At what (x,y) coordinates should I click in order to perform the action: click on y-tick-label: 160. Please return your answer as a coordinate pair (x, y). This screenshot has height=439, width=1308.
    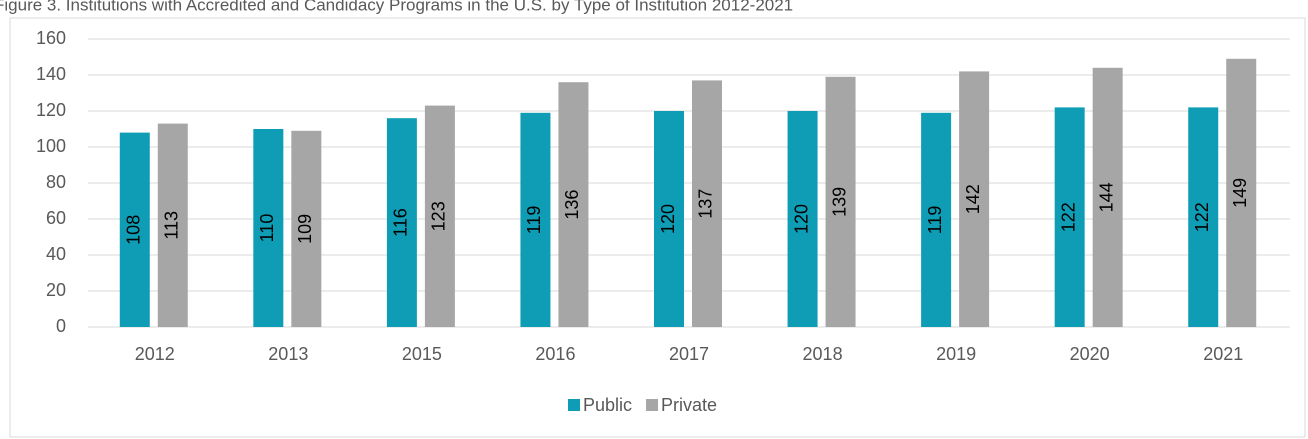
    Looking at the image, I should click on (51, 38).